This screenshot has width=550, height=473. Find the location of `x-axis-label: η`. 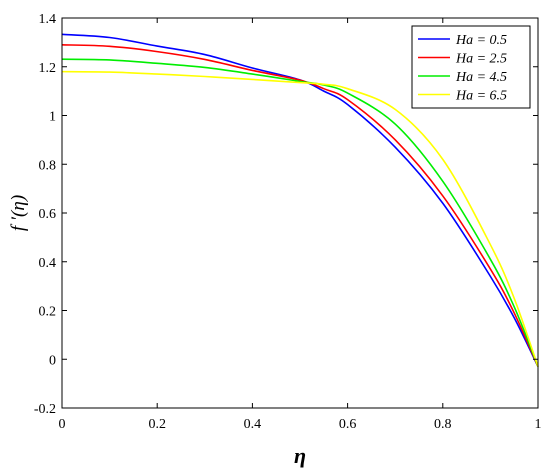

x-axis-label: η is located at coordinates (300, 455).